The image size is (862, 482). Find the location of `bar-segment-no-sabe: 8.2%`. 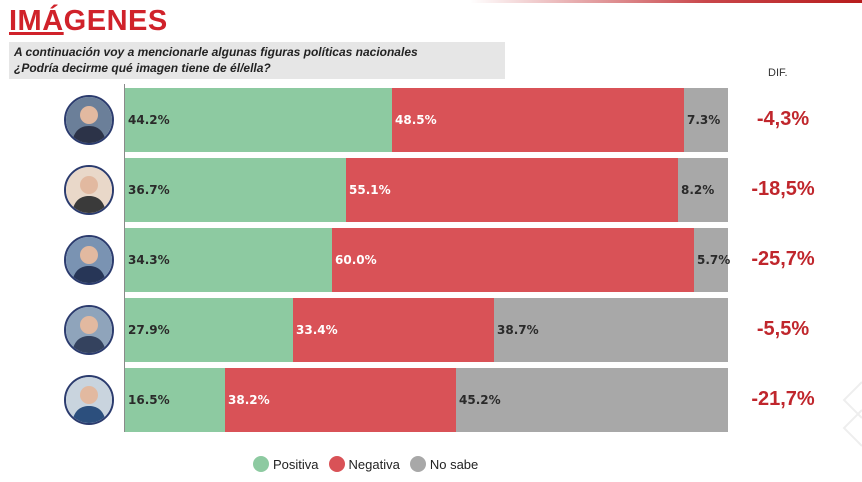

bar-segment-no-sabe: 8.2% is located at coordinates (703, 190).